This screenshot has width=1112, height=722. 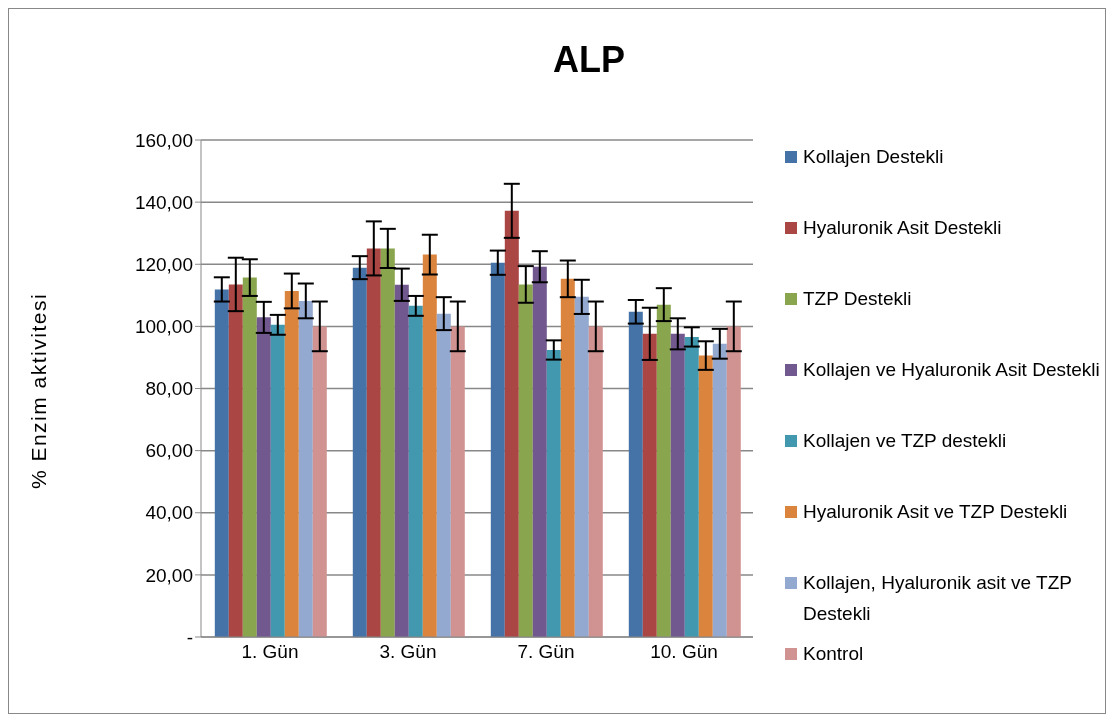 What do you see at coordinates (163, 140) in the screenshot?
I see `y-tick-label: 160,00` at bounding box center [163, 140].